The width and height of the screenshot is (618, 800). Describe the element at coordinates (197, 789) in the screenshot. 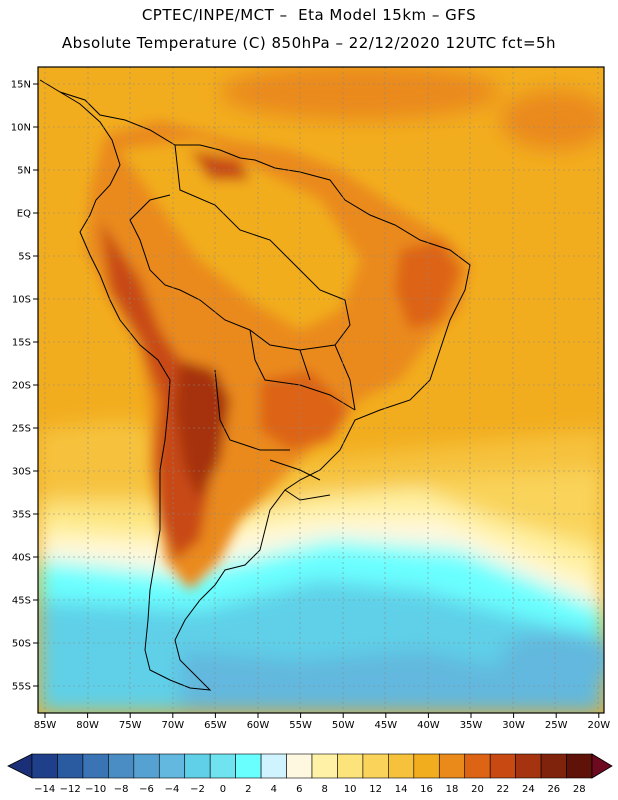

I see `colorbar-label: −2` at that location.